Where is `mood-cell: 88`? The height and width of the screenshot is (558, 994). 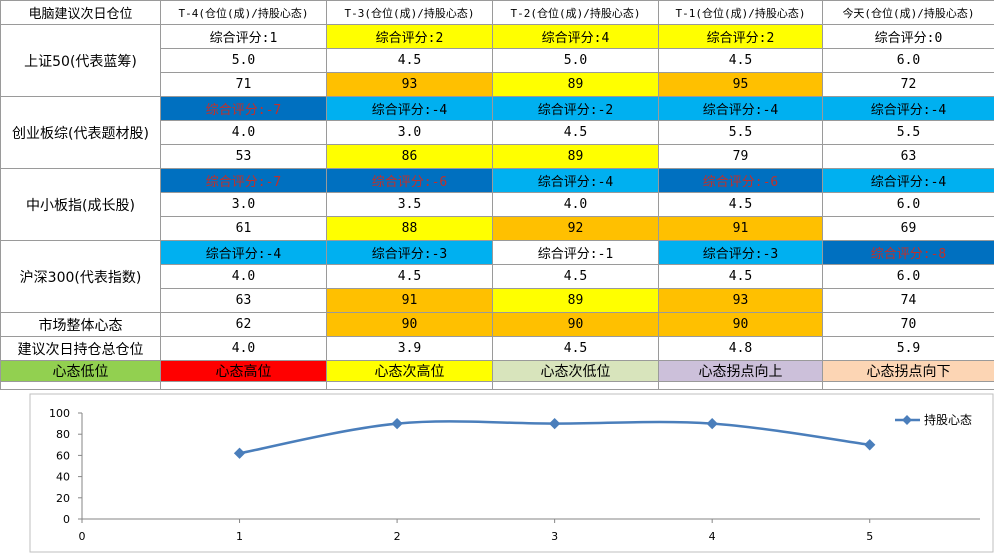
mood-cell: 88 is located at coordinates (410, 229).